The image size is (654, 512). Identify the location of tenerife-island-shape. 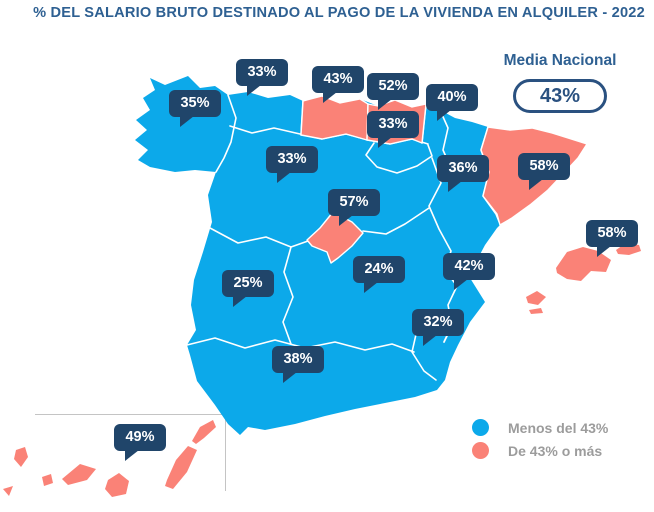
(79, 474).